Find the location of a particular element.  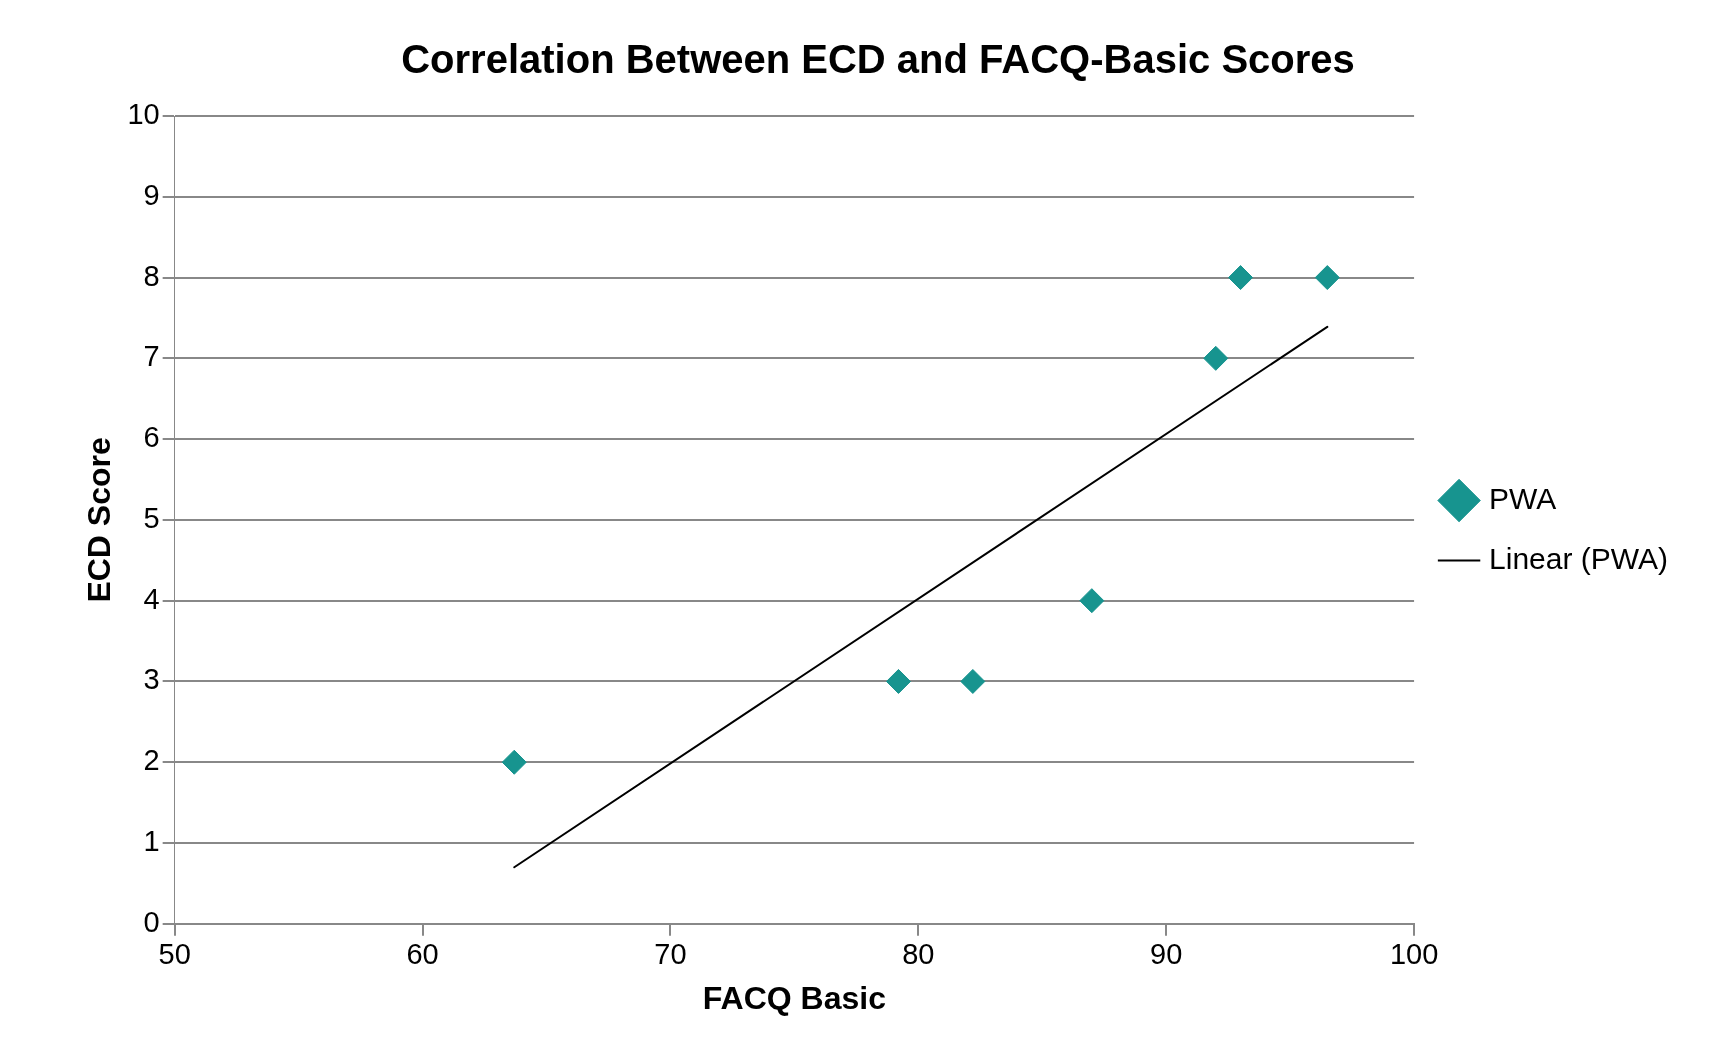

y-tick-label: 6 is located at coordinates (151, 437).